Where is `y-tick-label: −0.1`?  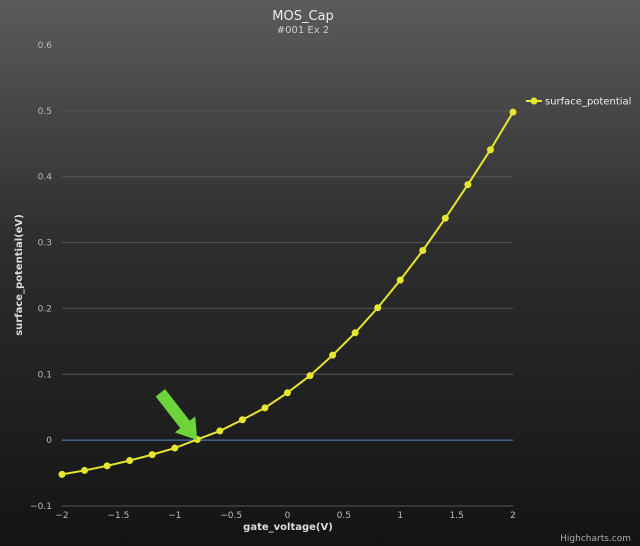 y-tick-label: −0.1 is located at coordinates (41, 507).